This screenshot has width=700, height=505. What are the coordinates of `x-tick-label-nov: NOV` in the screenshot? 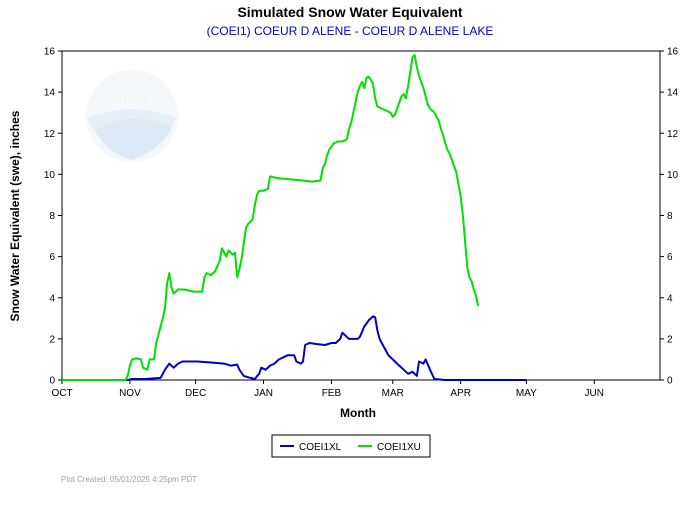 It's located at (130, 393).